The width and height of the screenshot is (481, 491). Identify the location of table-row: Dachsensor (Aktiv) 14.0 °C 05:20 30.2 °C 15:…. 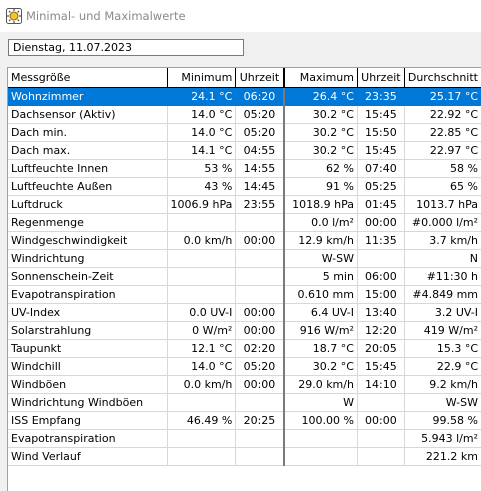
(244, 114).